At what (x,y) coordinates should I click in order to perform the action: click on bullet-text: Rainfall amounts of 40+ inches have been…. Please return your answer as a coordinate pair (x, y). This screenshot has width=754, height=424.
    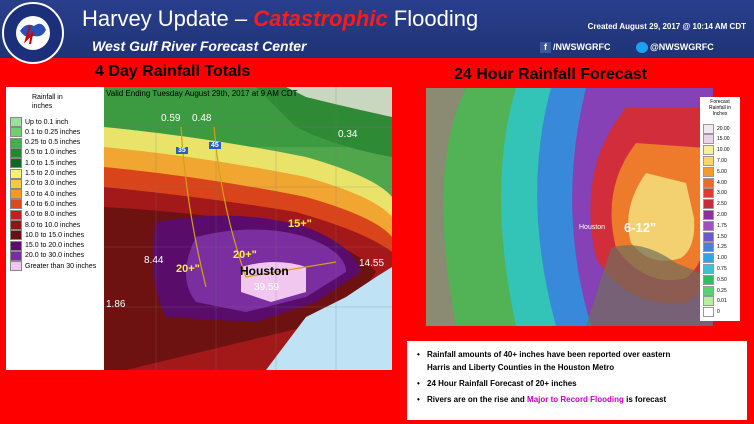
    Looking at the image, I should click on (549, 354).